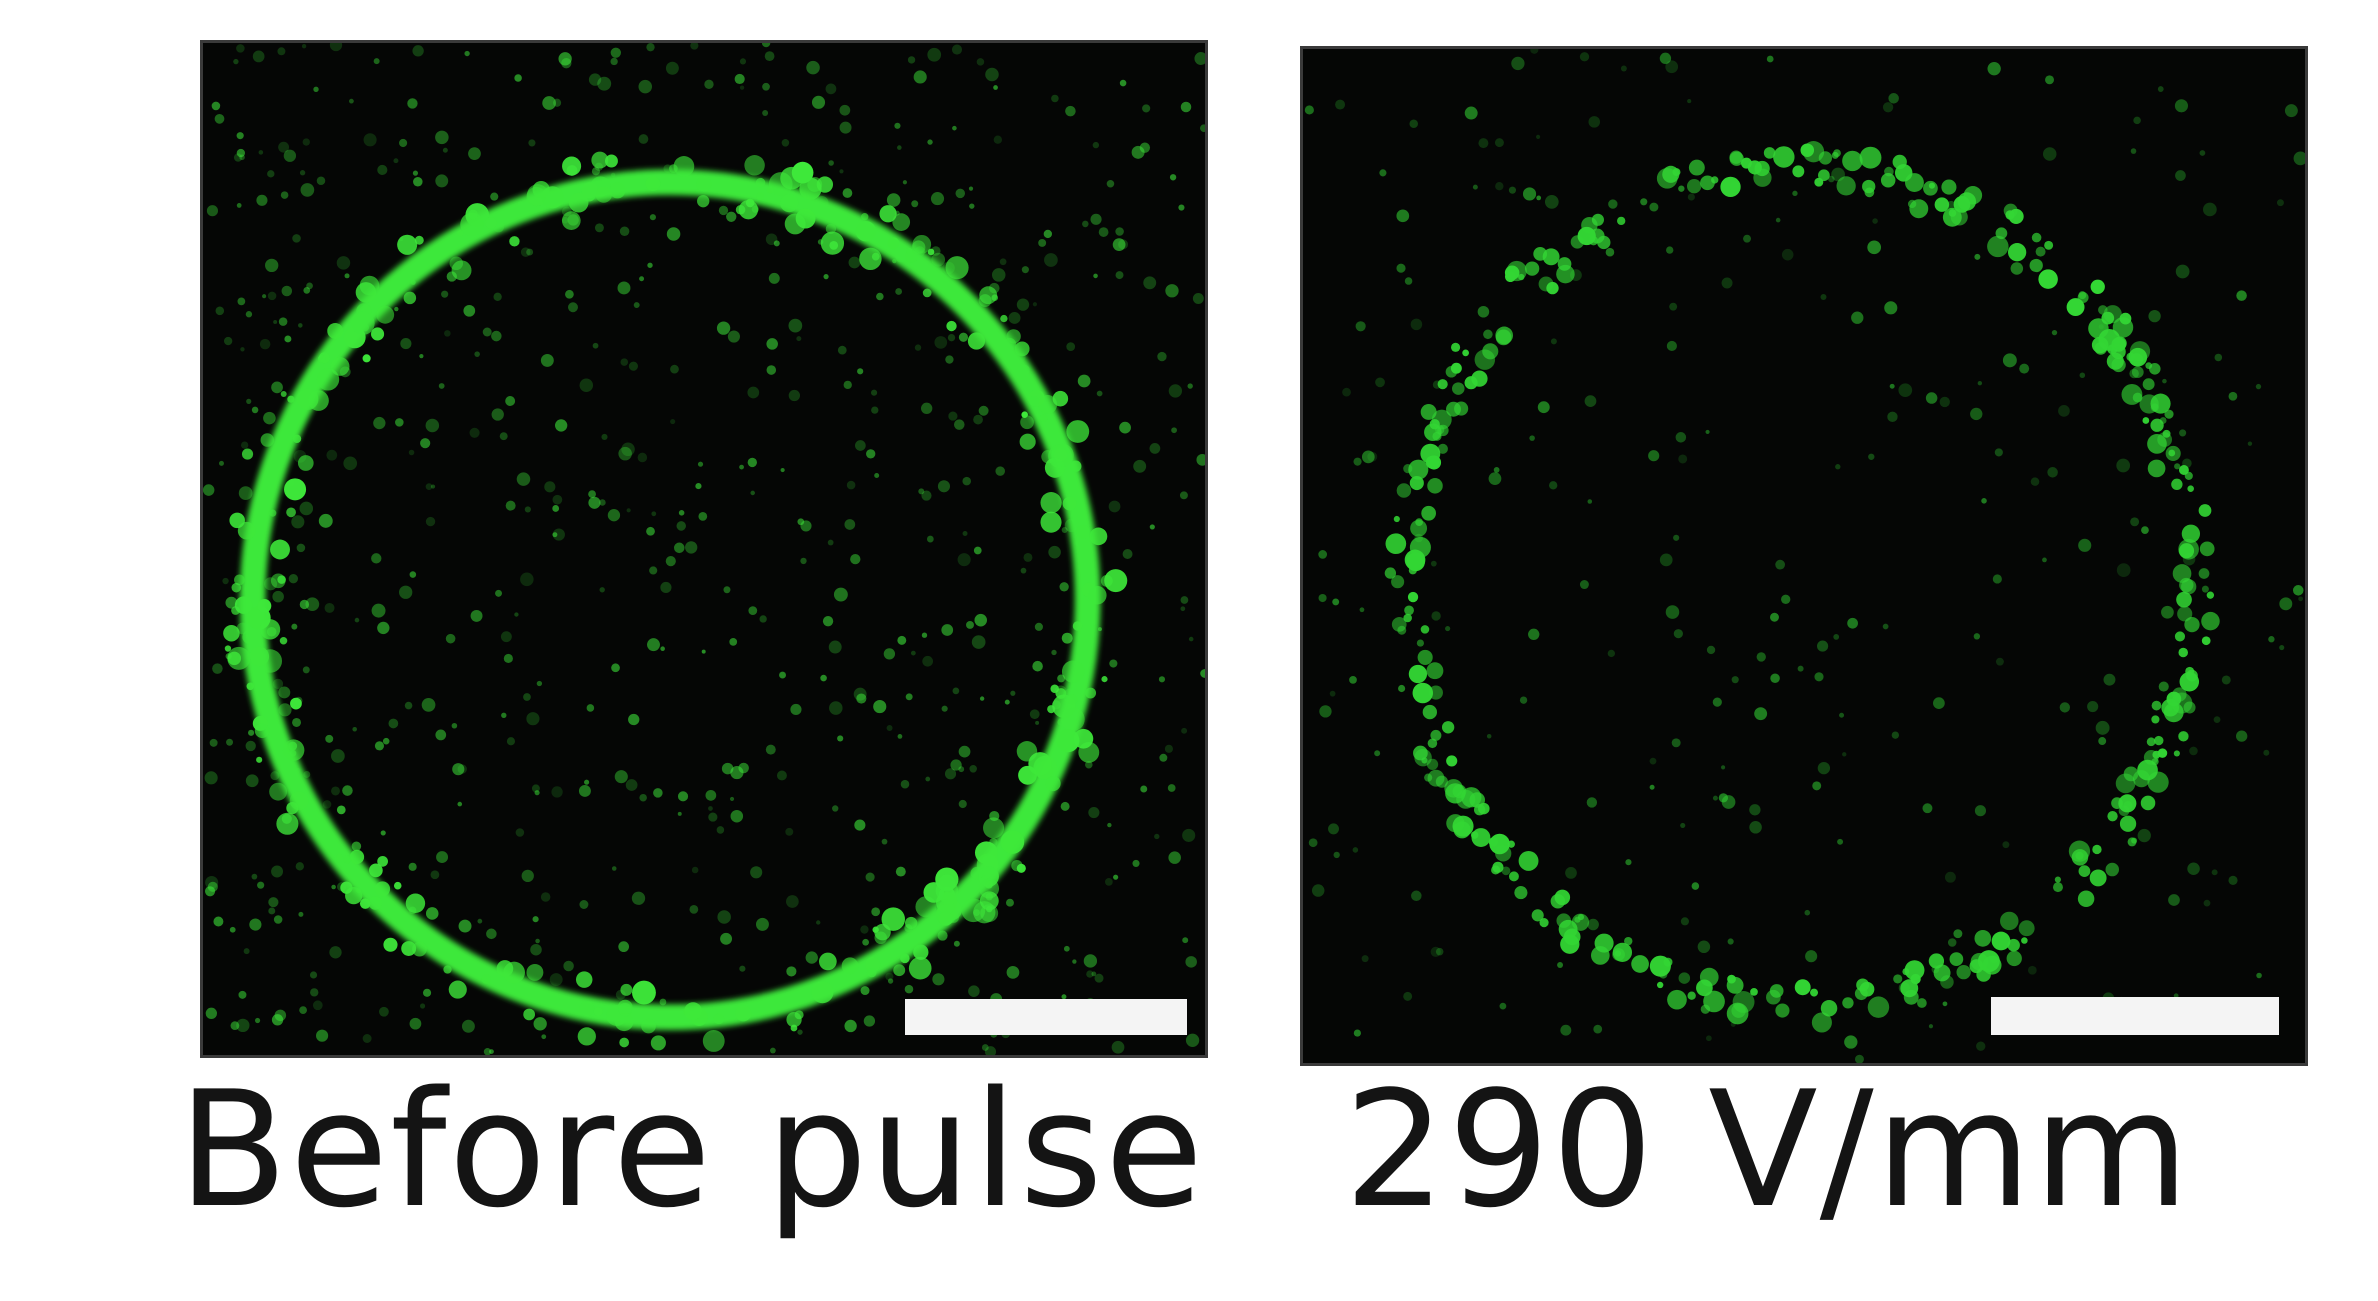 The image size is (2378, 1301). What do you see at coordinates (1768, 1149) in the screenshot?
I see `caption-290-v-mm: 290 V/mm` at bounding box center [1768, 1149].